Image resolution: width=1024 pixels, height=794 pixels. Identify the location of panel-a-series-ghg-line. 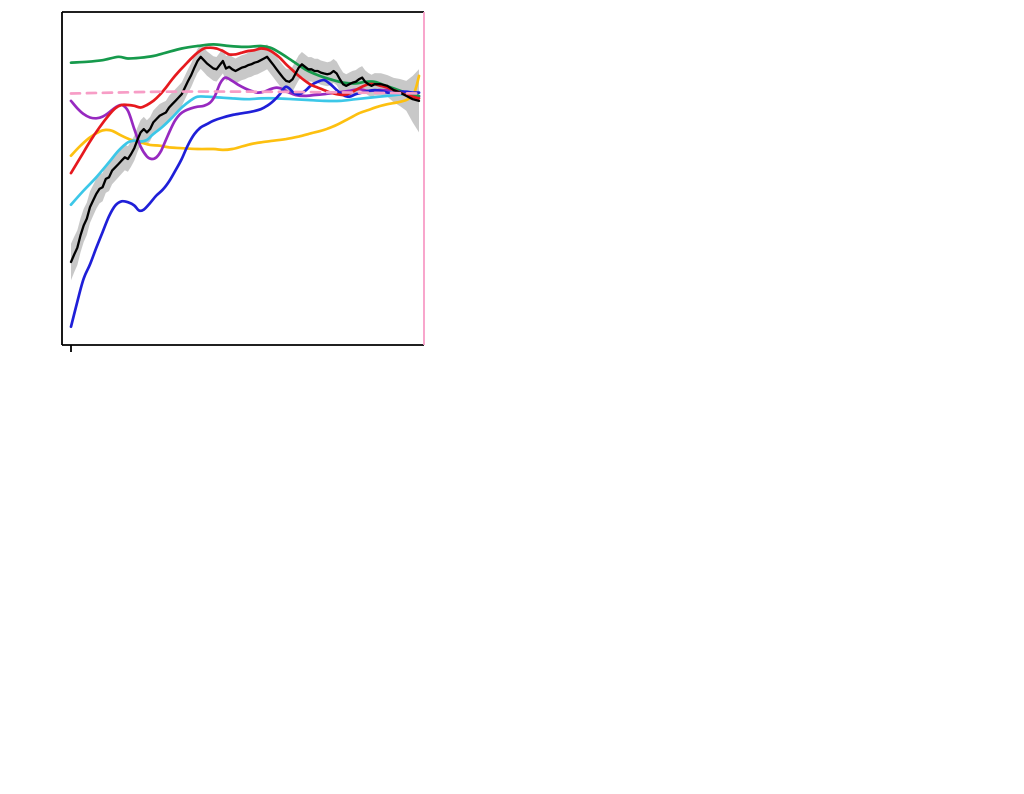
(245, 116).